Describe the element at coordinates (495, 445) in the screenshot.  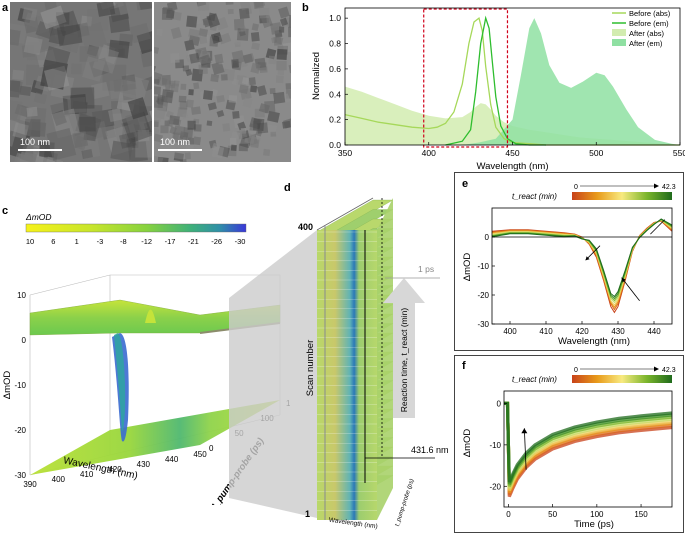
I see `f-ytick-label-1: -10` at that location.